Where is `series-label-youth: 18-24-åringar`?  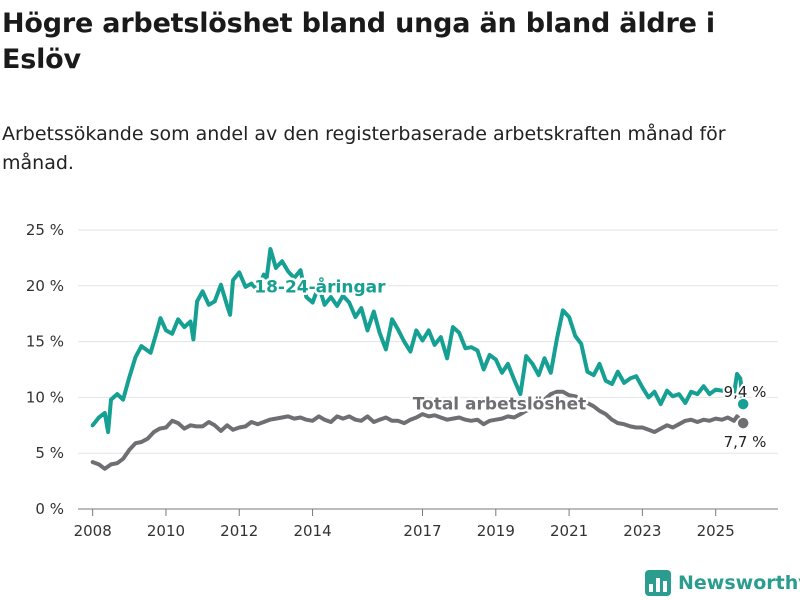
series-label-youth: 18-24-åringar is located at coordinates (320, 286).